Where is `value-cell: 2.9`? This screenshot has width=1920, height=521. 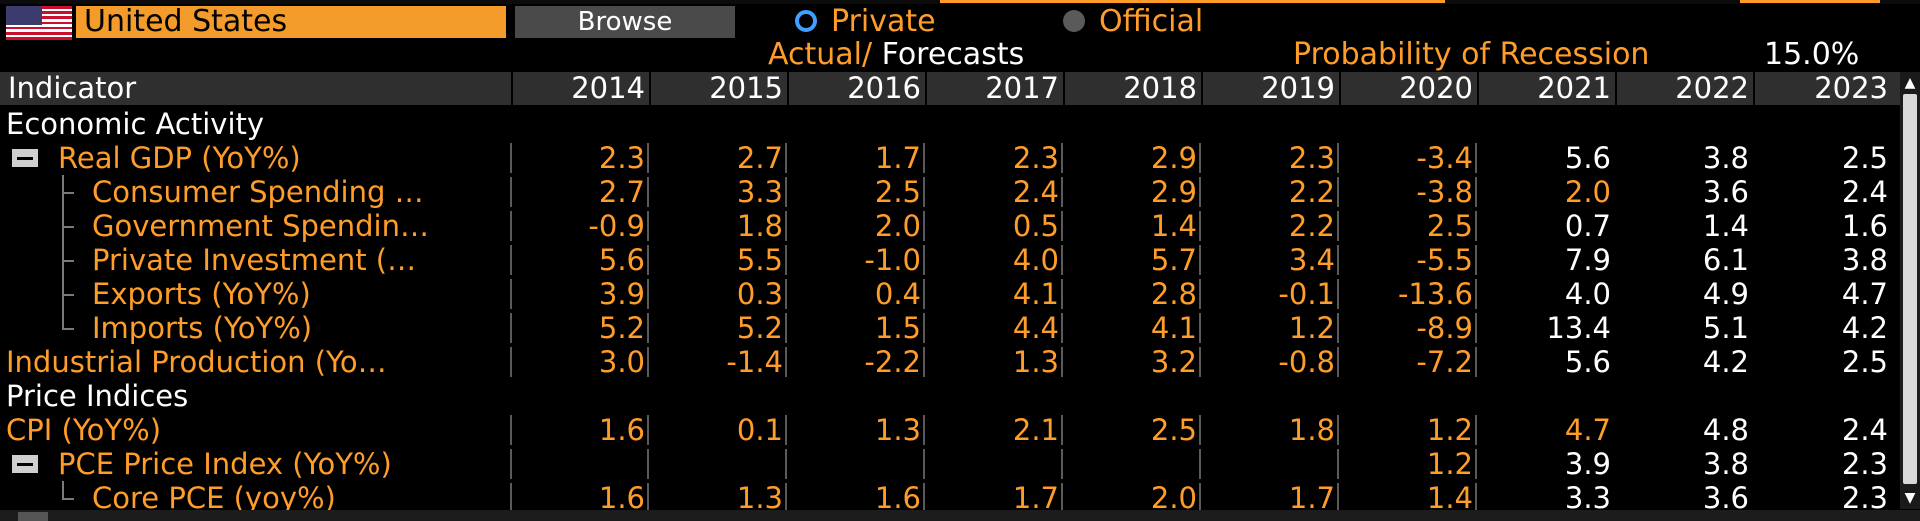
value-cell: 2.9 is located at coordinates (1173, 158).